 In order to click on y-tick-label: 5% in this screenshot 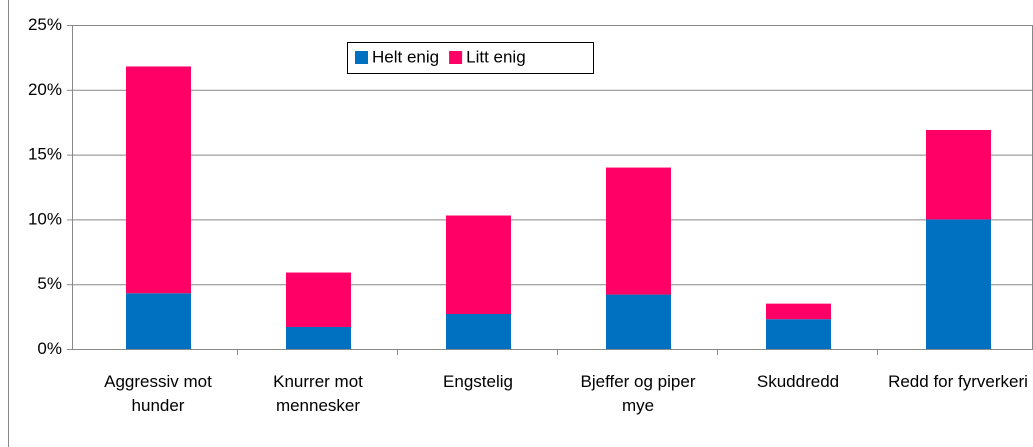, I will do `click(49, 283)`.